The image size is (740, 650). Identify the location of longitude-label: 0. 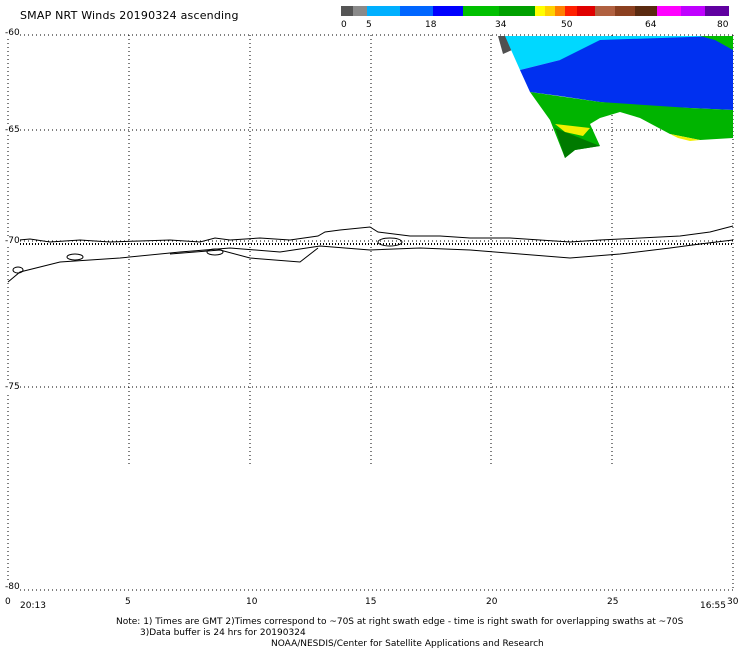
(8, 602).